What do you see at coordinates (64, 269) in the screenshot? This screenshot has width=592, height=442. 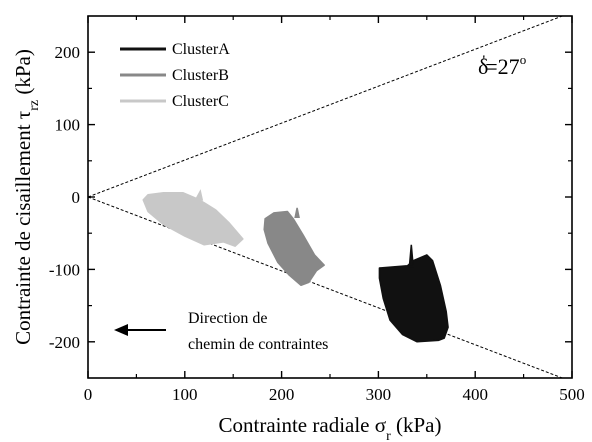 I see `y-tick-label: -100` at bounding box center [64, 269].